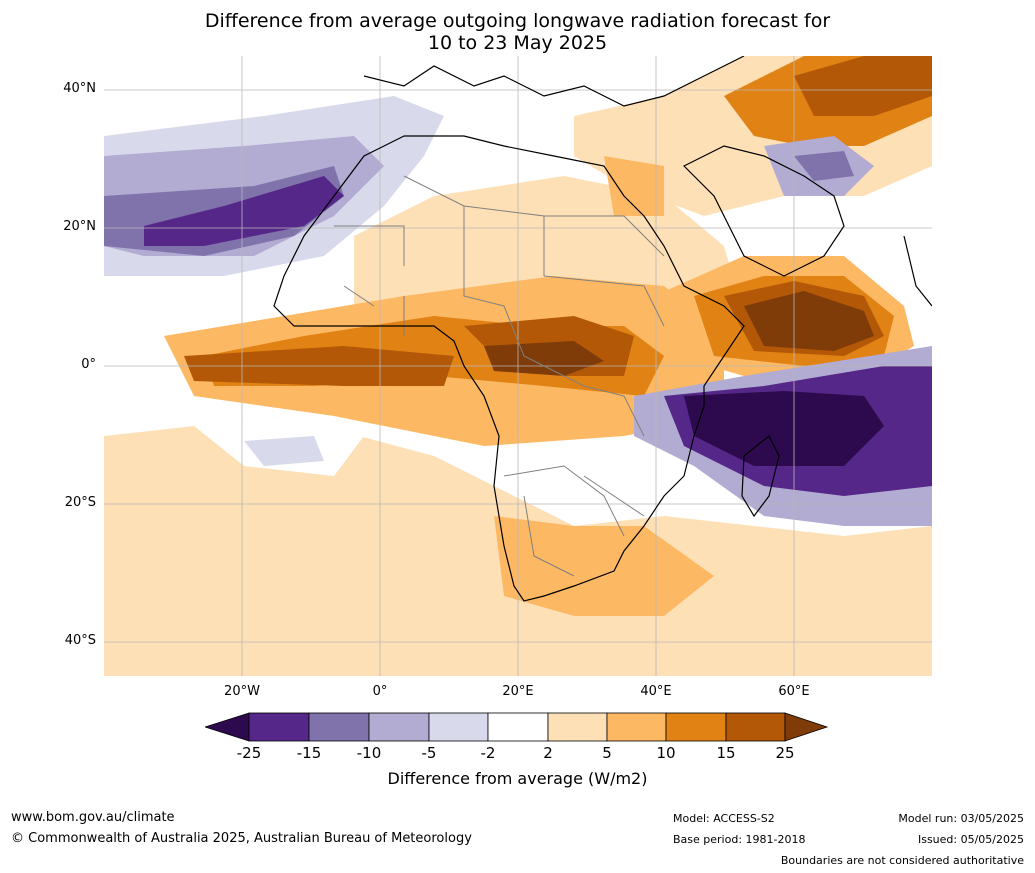  Describe the element at coordinates (656, 691) in the screenshot. I see `lon-label-40e: 40°E` at that location.